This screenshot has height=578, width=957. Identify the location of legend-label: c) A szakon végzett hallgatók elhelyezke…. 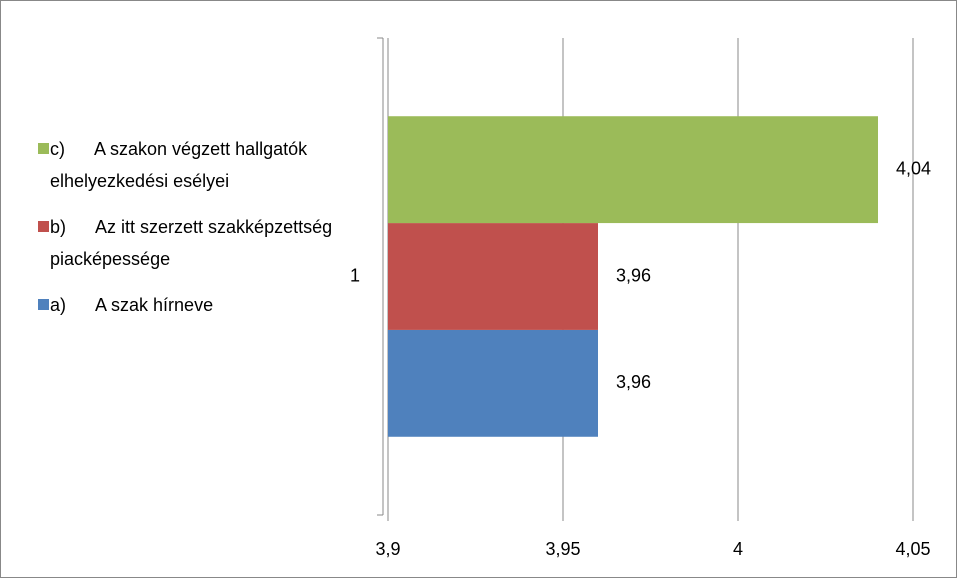
(181, 165).